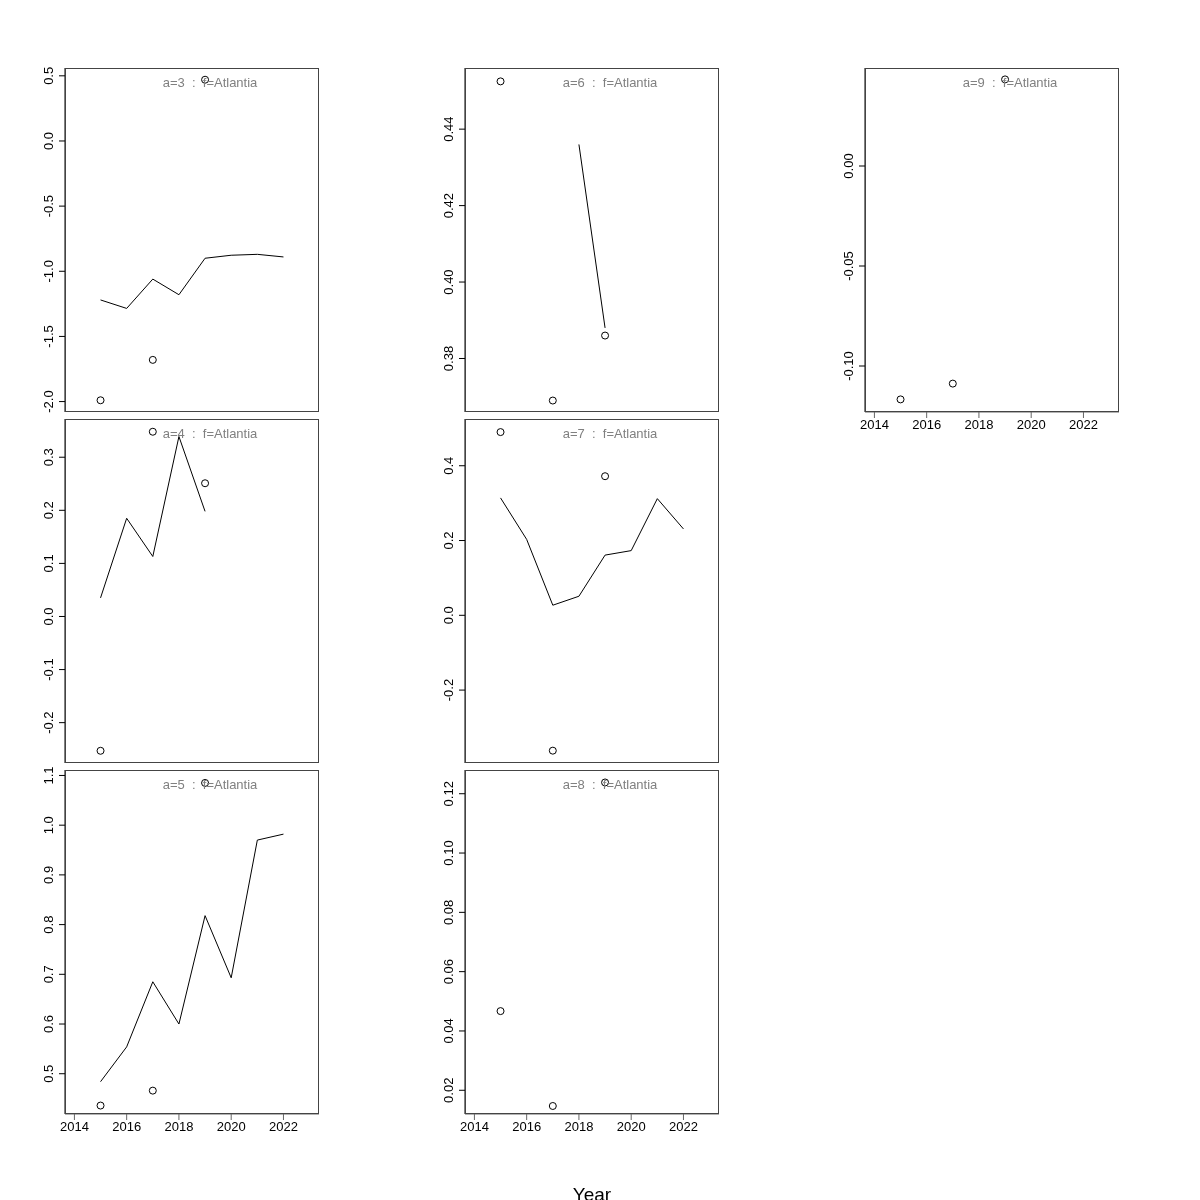 This screenshot has width=1200, height=1200. What do you see at coordinates (48, 271) in the screenshot?
I see `y-tick-label: -1.0` at bounding box center [48, 271].